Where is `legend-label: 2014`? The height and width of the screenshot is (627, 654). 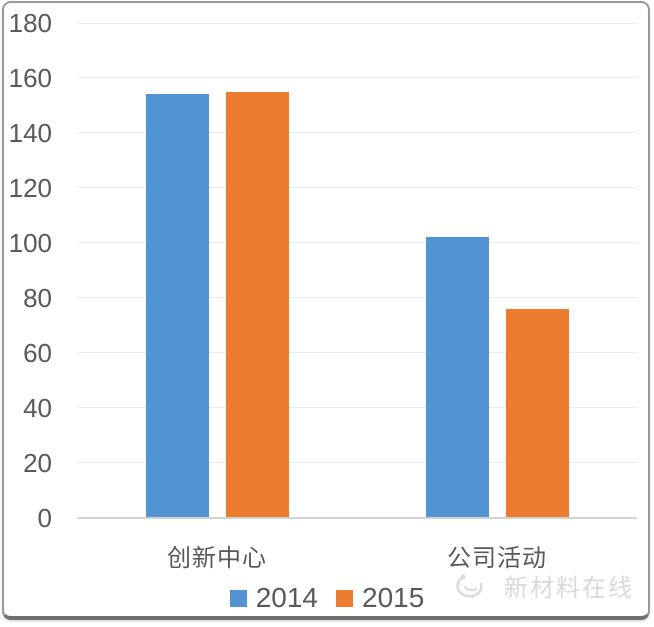
legend-label: 2014 is located at coordinates (286, 597).